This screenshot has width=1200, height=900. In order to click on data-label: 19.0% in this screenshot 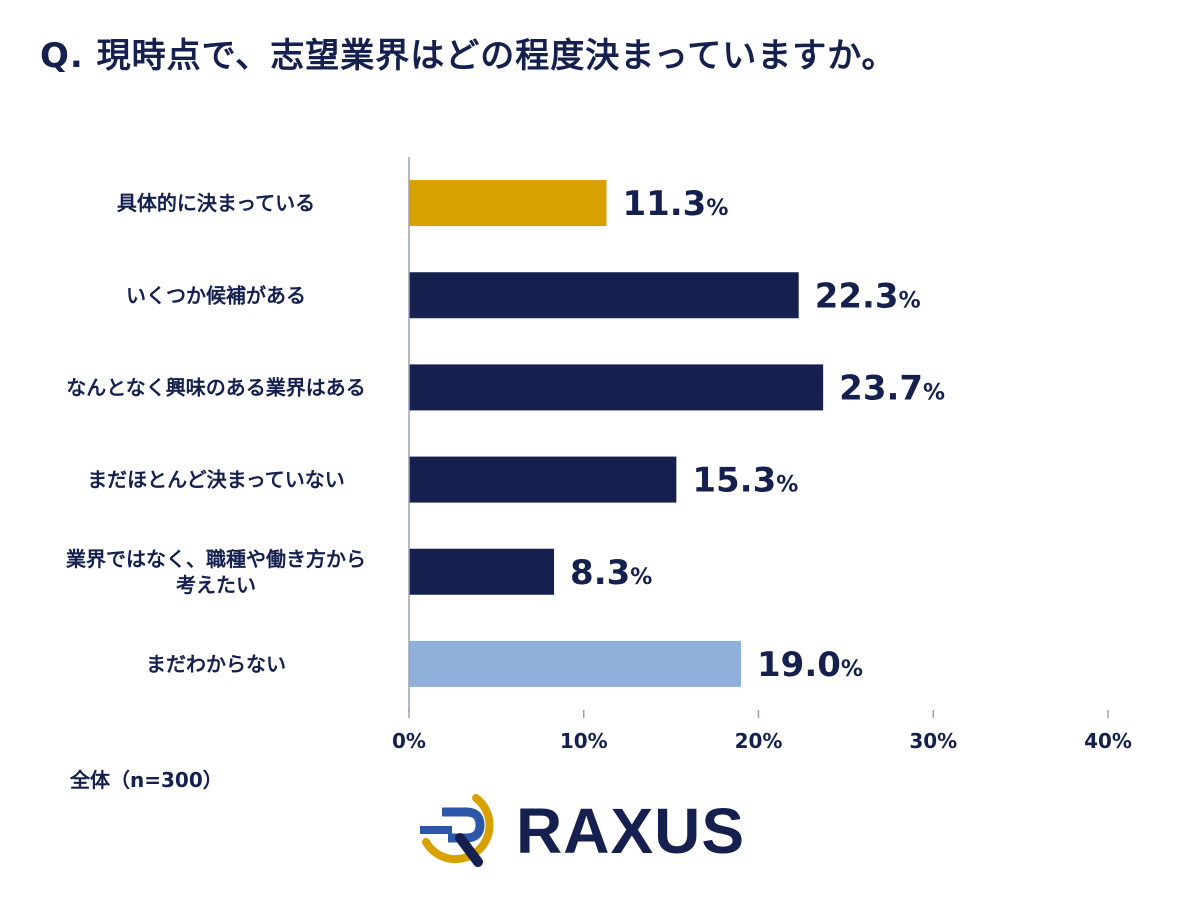, I will do `click(810, 665)`.